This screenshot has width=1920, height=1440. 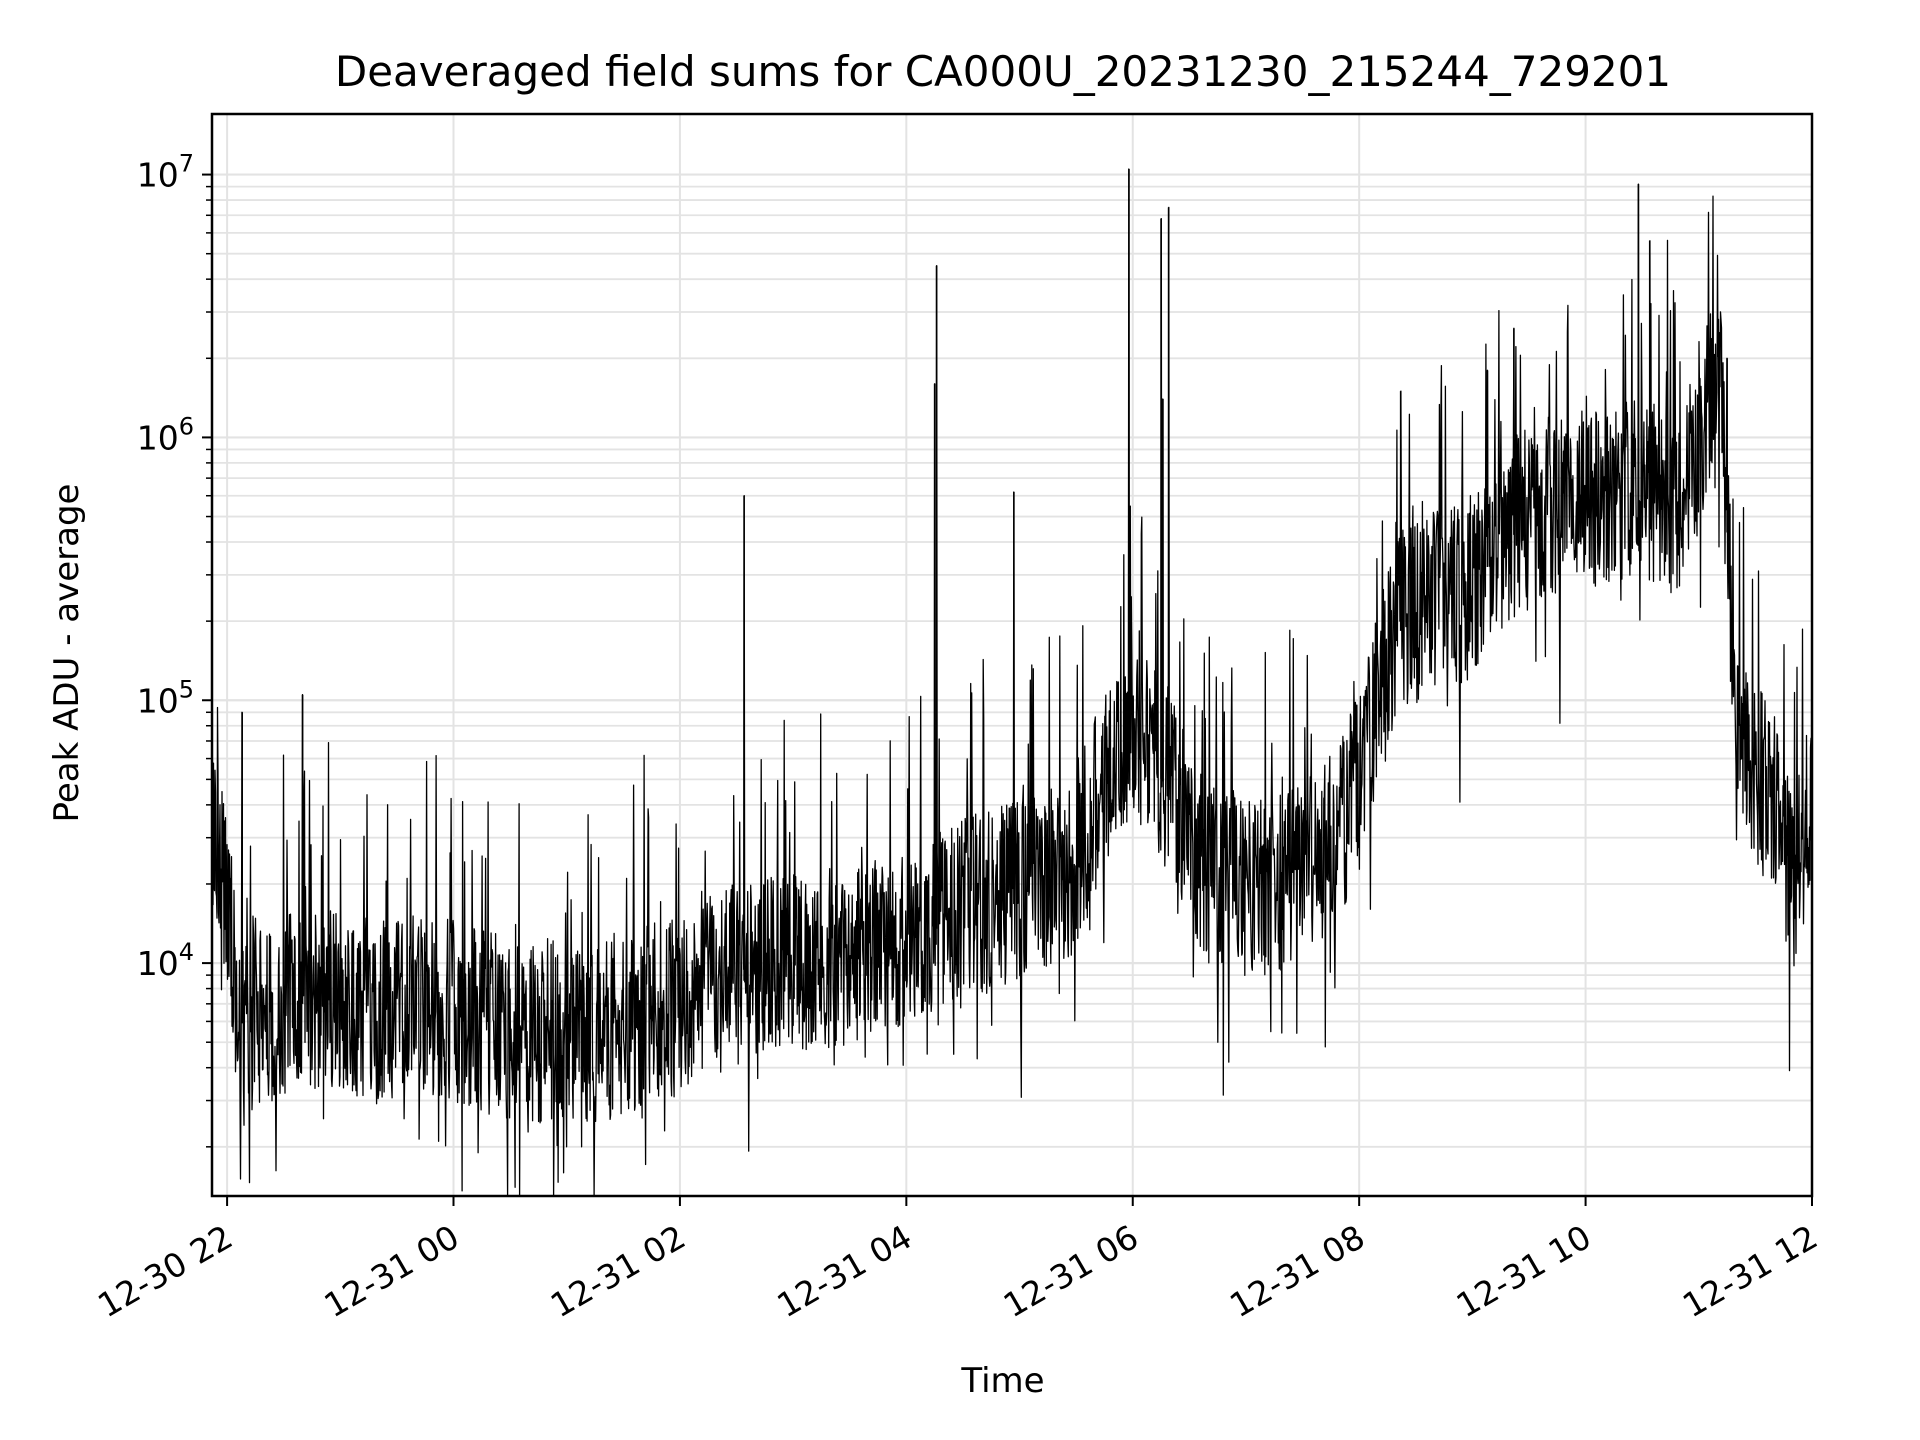 I want to click on y-tick-label: 10⁶, so click(x=165, y=434).